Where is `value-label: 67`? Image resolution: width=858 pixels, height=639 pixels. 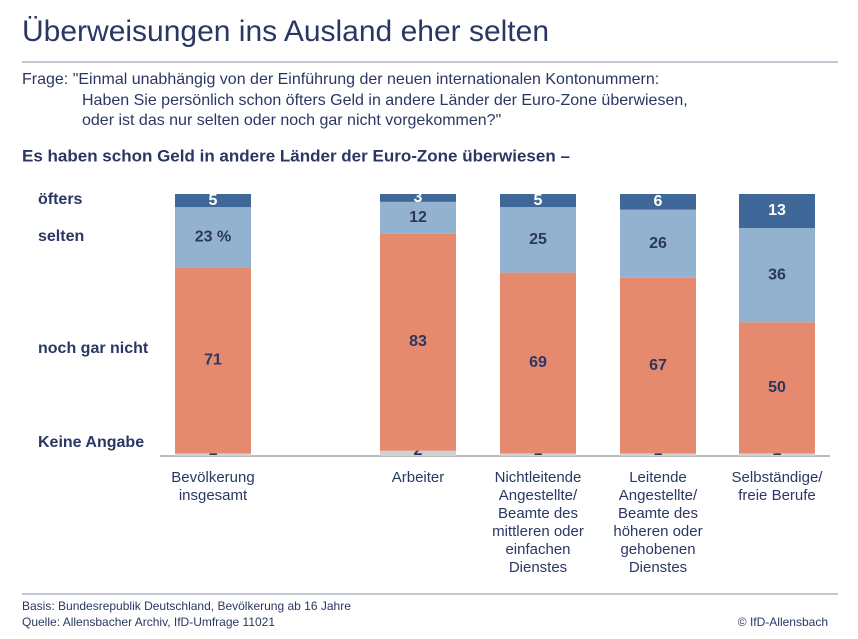 value-label: 67 is located at coordinates (658, 365).